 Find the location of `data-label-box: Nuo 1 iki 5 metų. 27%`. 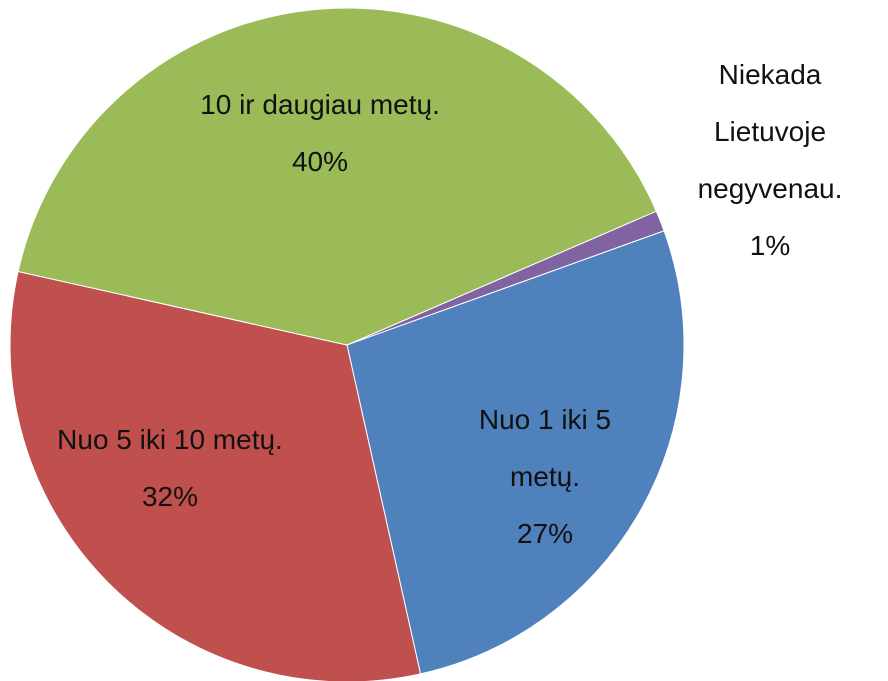

data-label-box: Nuo 1 iki 5 metų. 27% is located at coordinates (545, 476).